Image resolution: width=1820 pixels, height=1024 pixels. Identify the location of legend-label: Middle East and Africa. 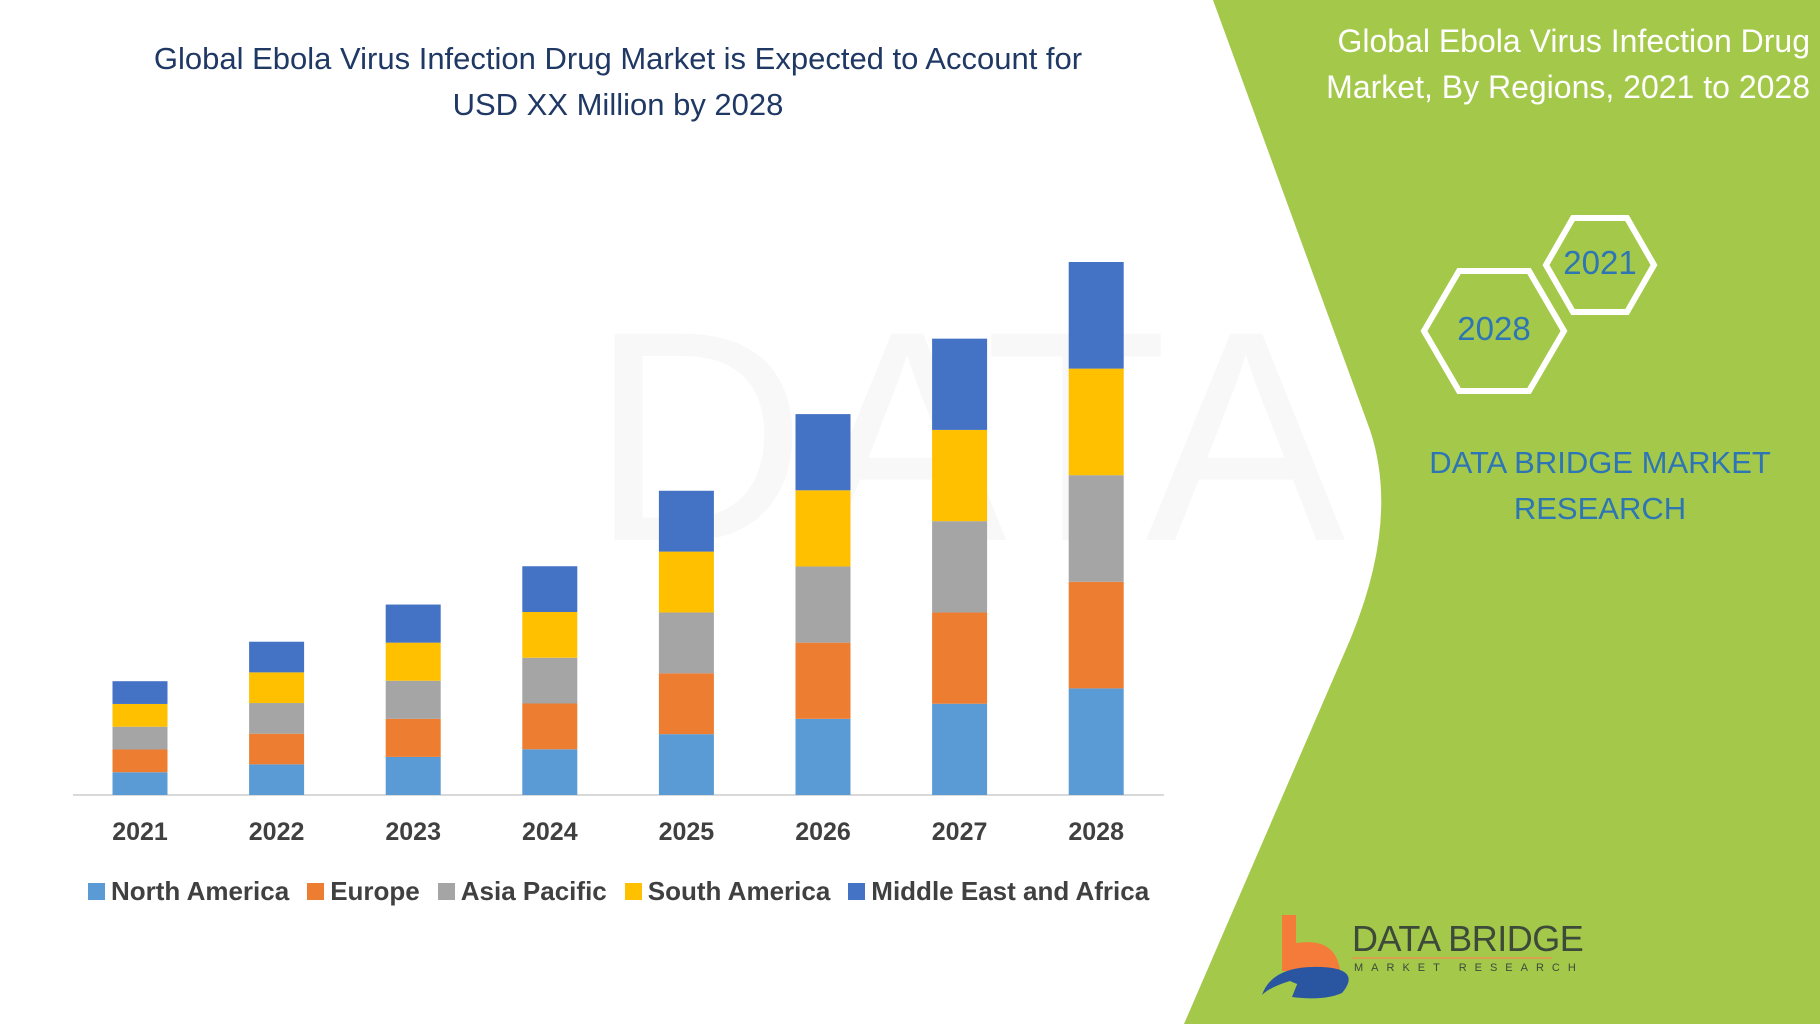
(1010, 891).